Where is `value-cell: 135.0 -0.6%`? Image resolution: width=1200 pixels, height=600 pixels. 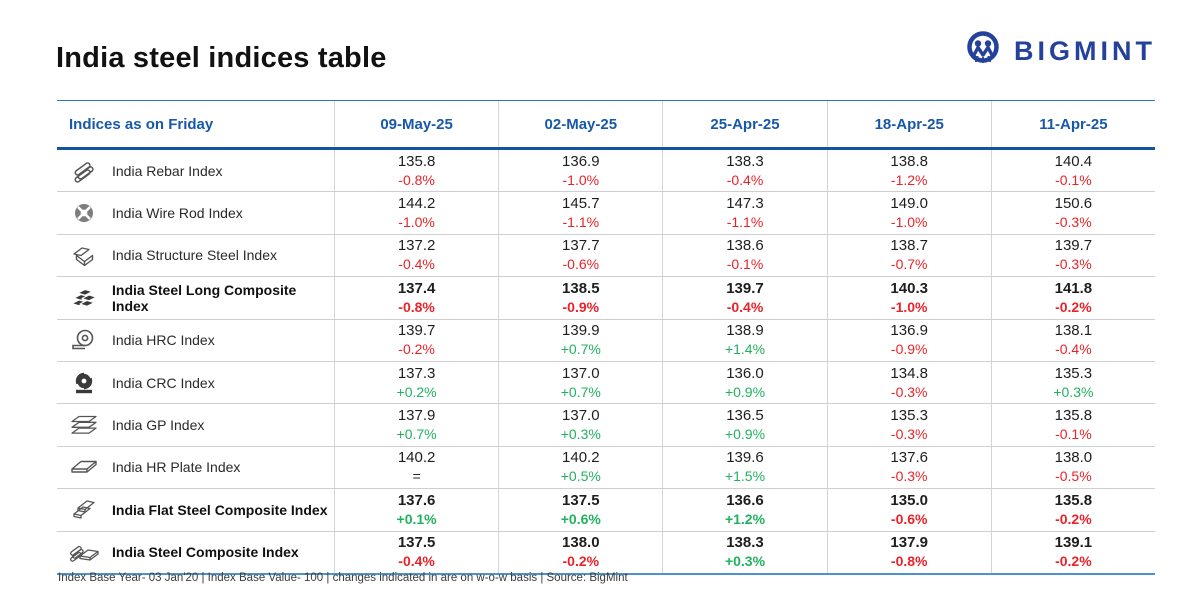
value-cell: 135.0 -0.6% is located at coordinates (908, 510).